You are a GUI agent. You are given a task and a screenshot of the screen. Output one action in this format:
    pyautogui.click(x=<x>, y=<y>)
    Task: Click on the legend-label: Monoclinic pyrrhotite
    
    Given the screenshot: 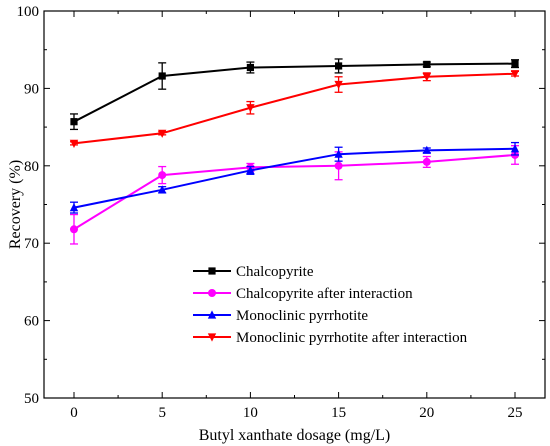 What is the action you would take?
    pyautogui.click(x=302, y=316)
    